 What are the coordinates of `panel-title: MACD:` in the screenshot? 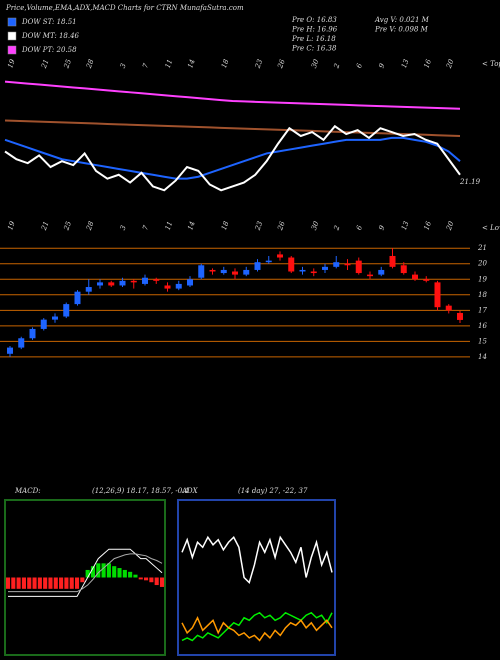 It's located at (27, 491).